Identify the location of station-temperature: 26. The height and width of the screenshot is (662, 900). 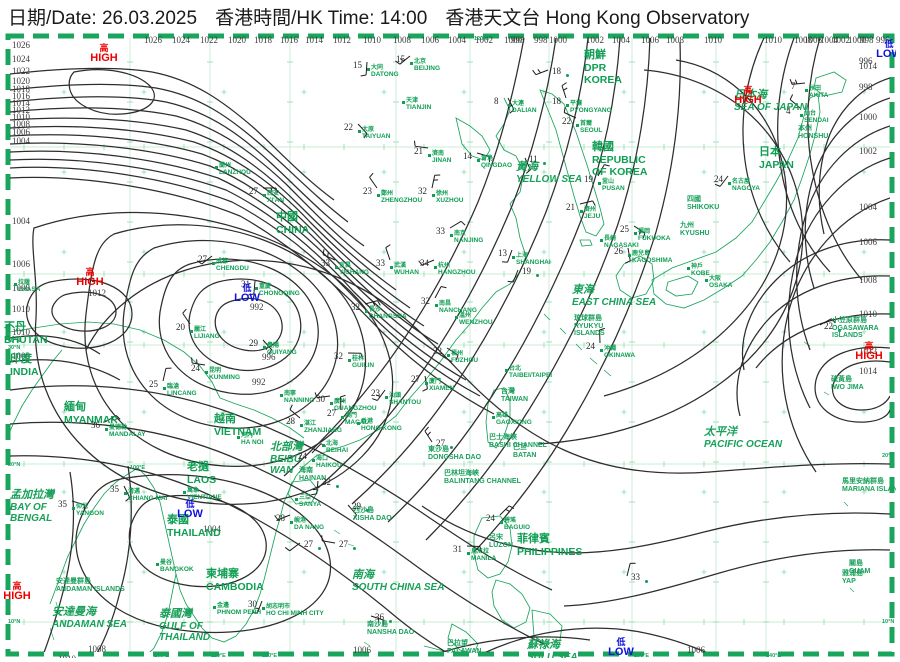
(618, 251).